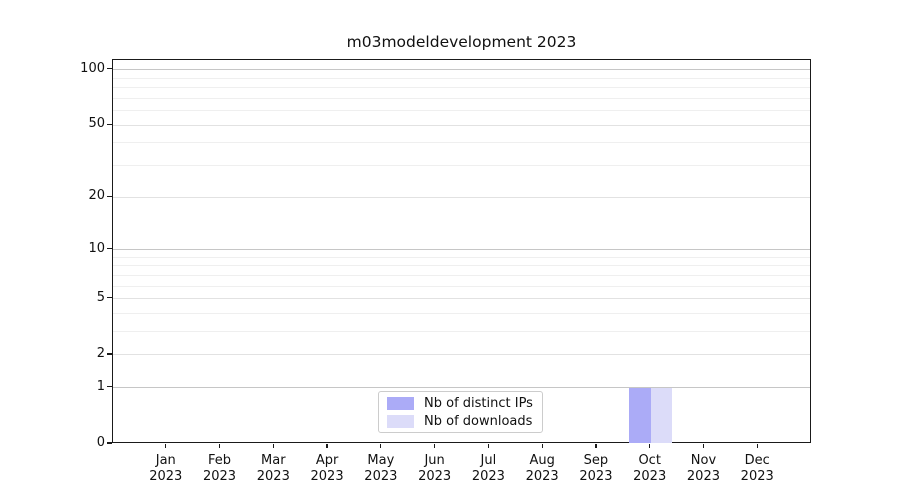 The height and width of the screenshot is (500, 900). I want to click on x-tick-month: Apr, so click(327, 460).